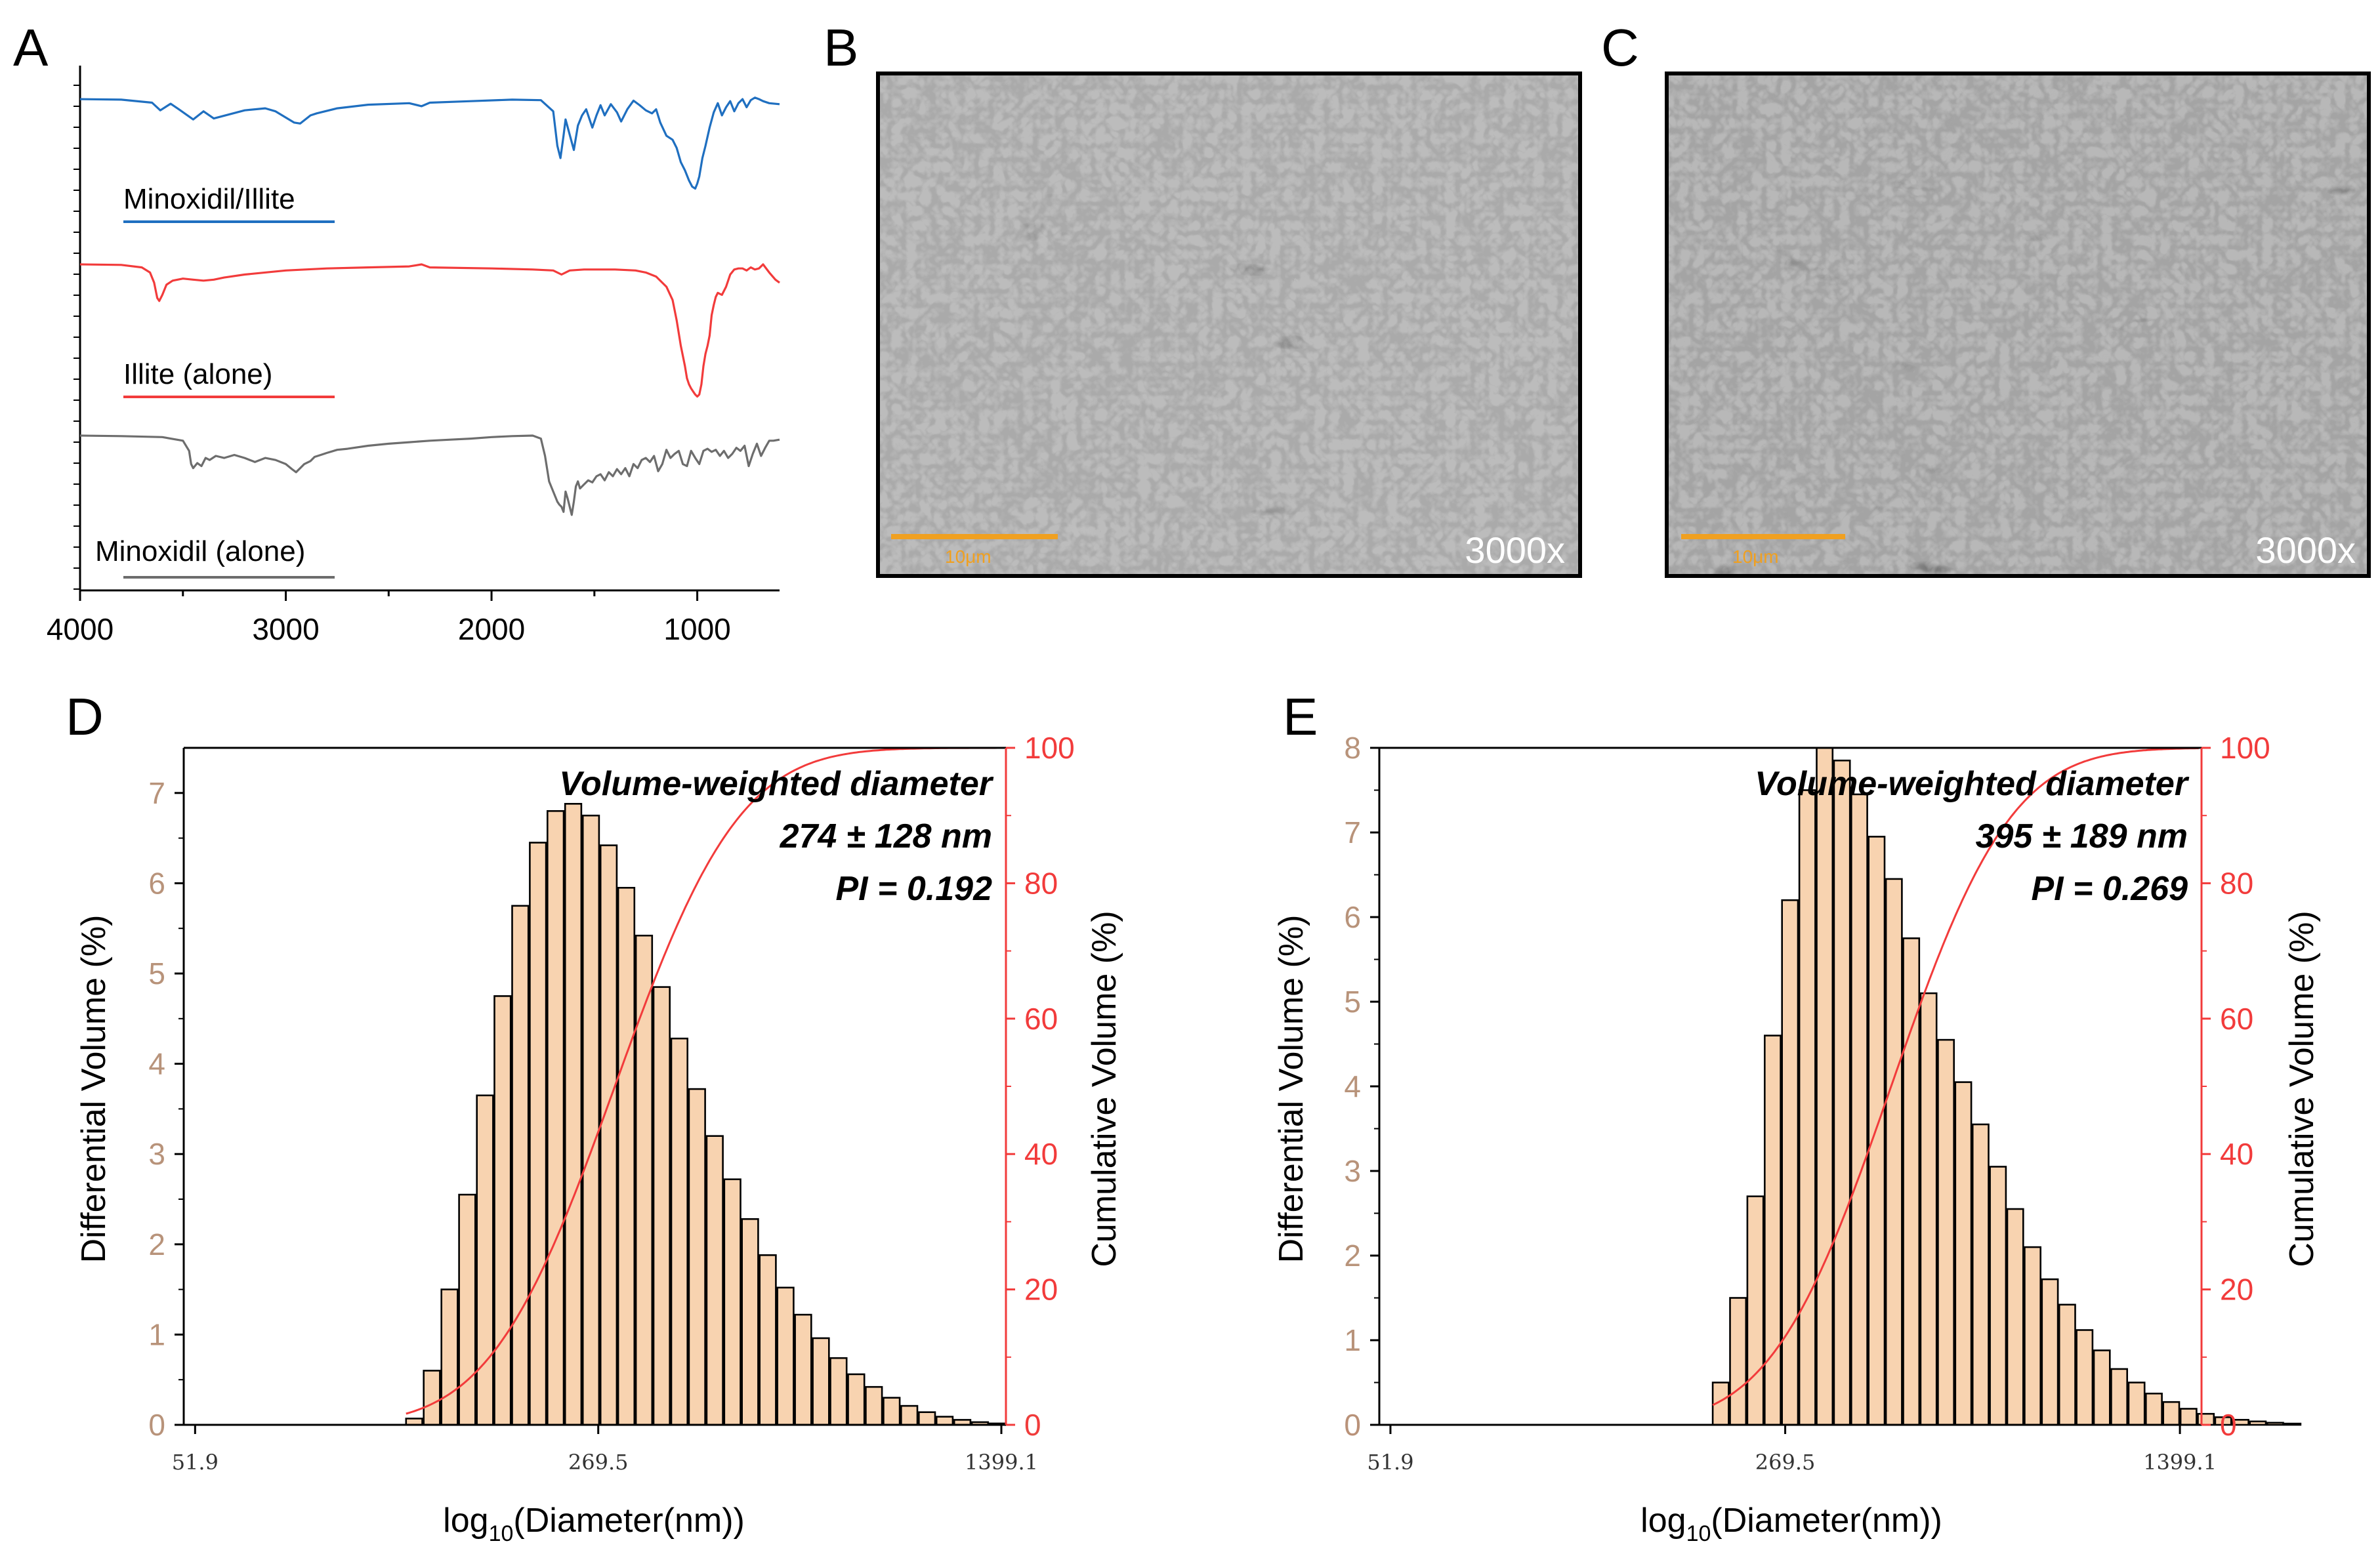  What do you see at coordinates (2245, 748) in the screenshot?
I see `dls-y2-tick-label: 100` at bounding box center [2245, 748].